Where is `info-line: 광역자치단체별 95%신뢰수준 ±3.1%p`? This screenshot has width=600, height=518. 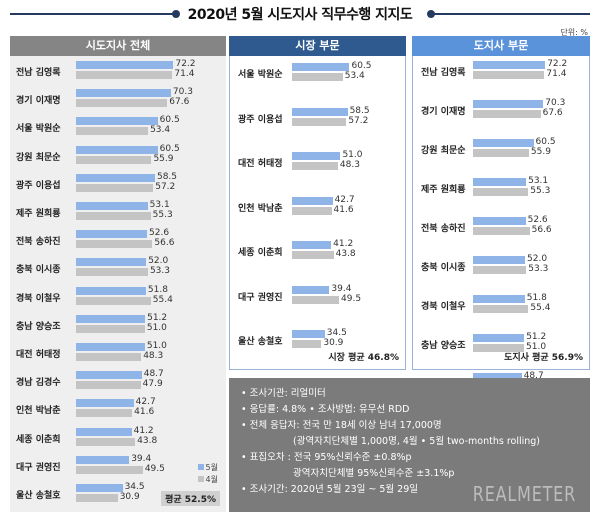 info-line: 광역자치단체별 95%신뢰수준 ±3.1%p is located at coordinates (374, 473).